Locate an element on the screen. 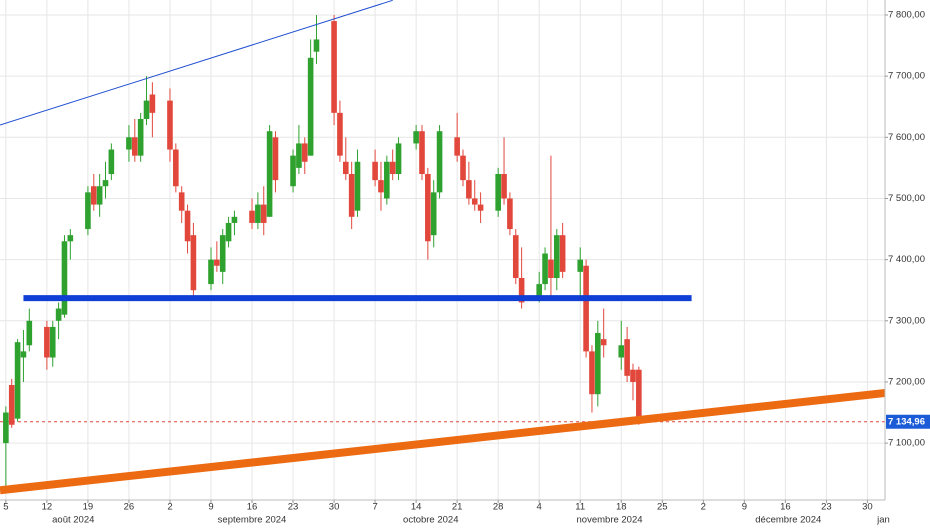 The width and height of the screenshot is (930, 528). y-tick-label: 7 100,00 is located at coordinates (906, 443).